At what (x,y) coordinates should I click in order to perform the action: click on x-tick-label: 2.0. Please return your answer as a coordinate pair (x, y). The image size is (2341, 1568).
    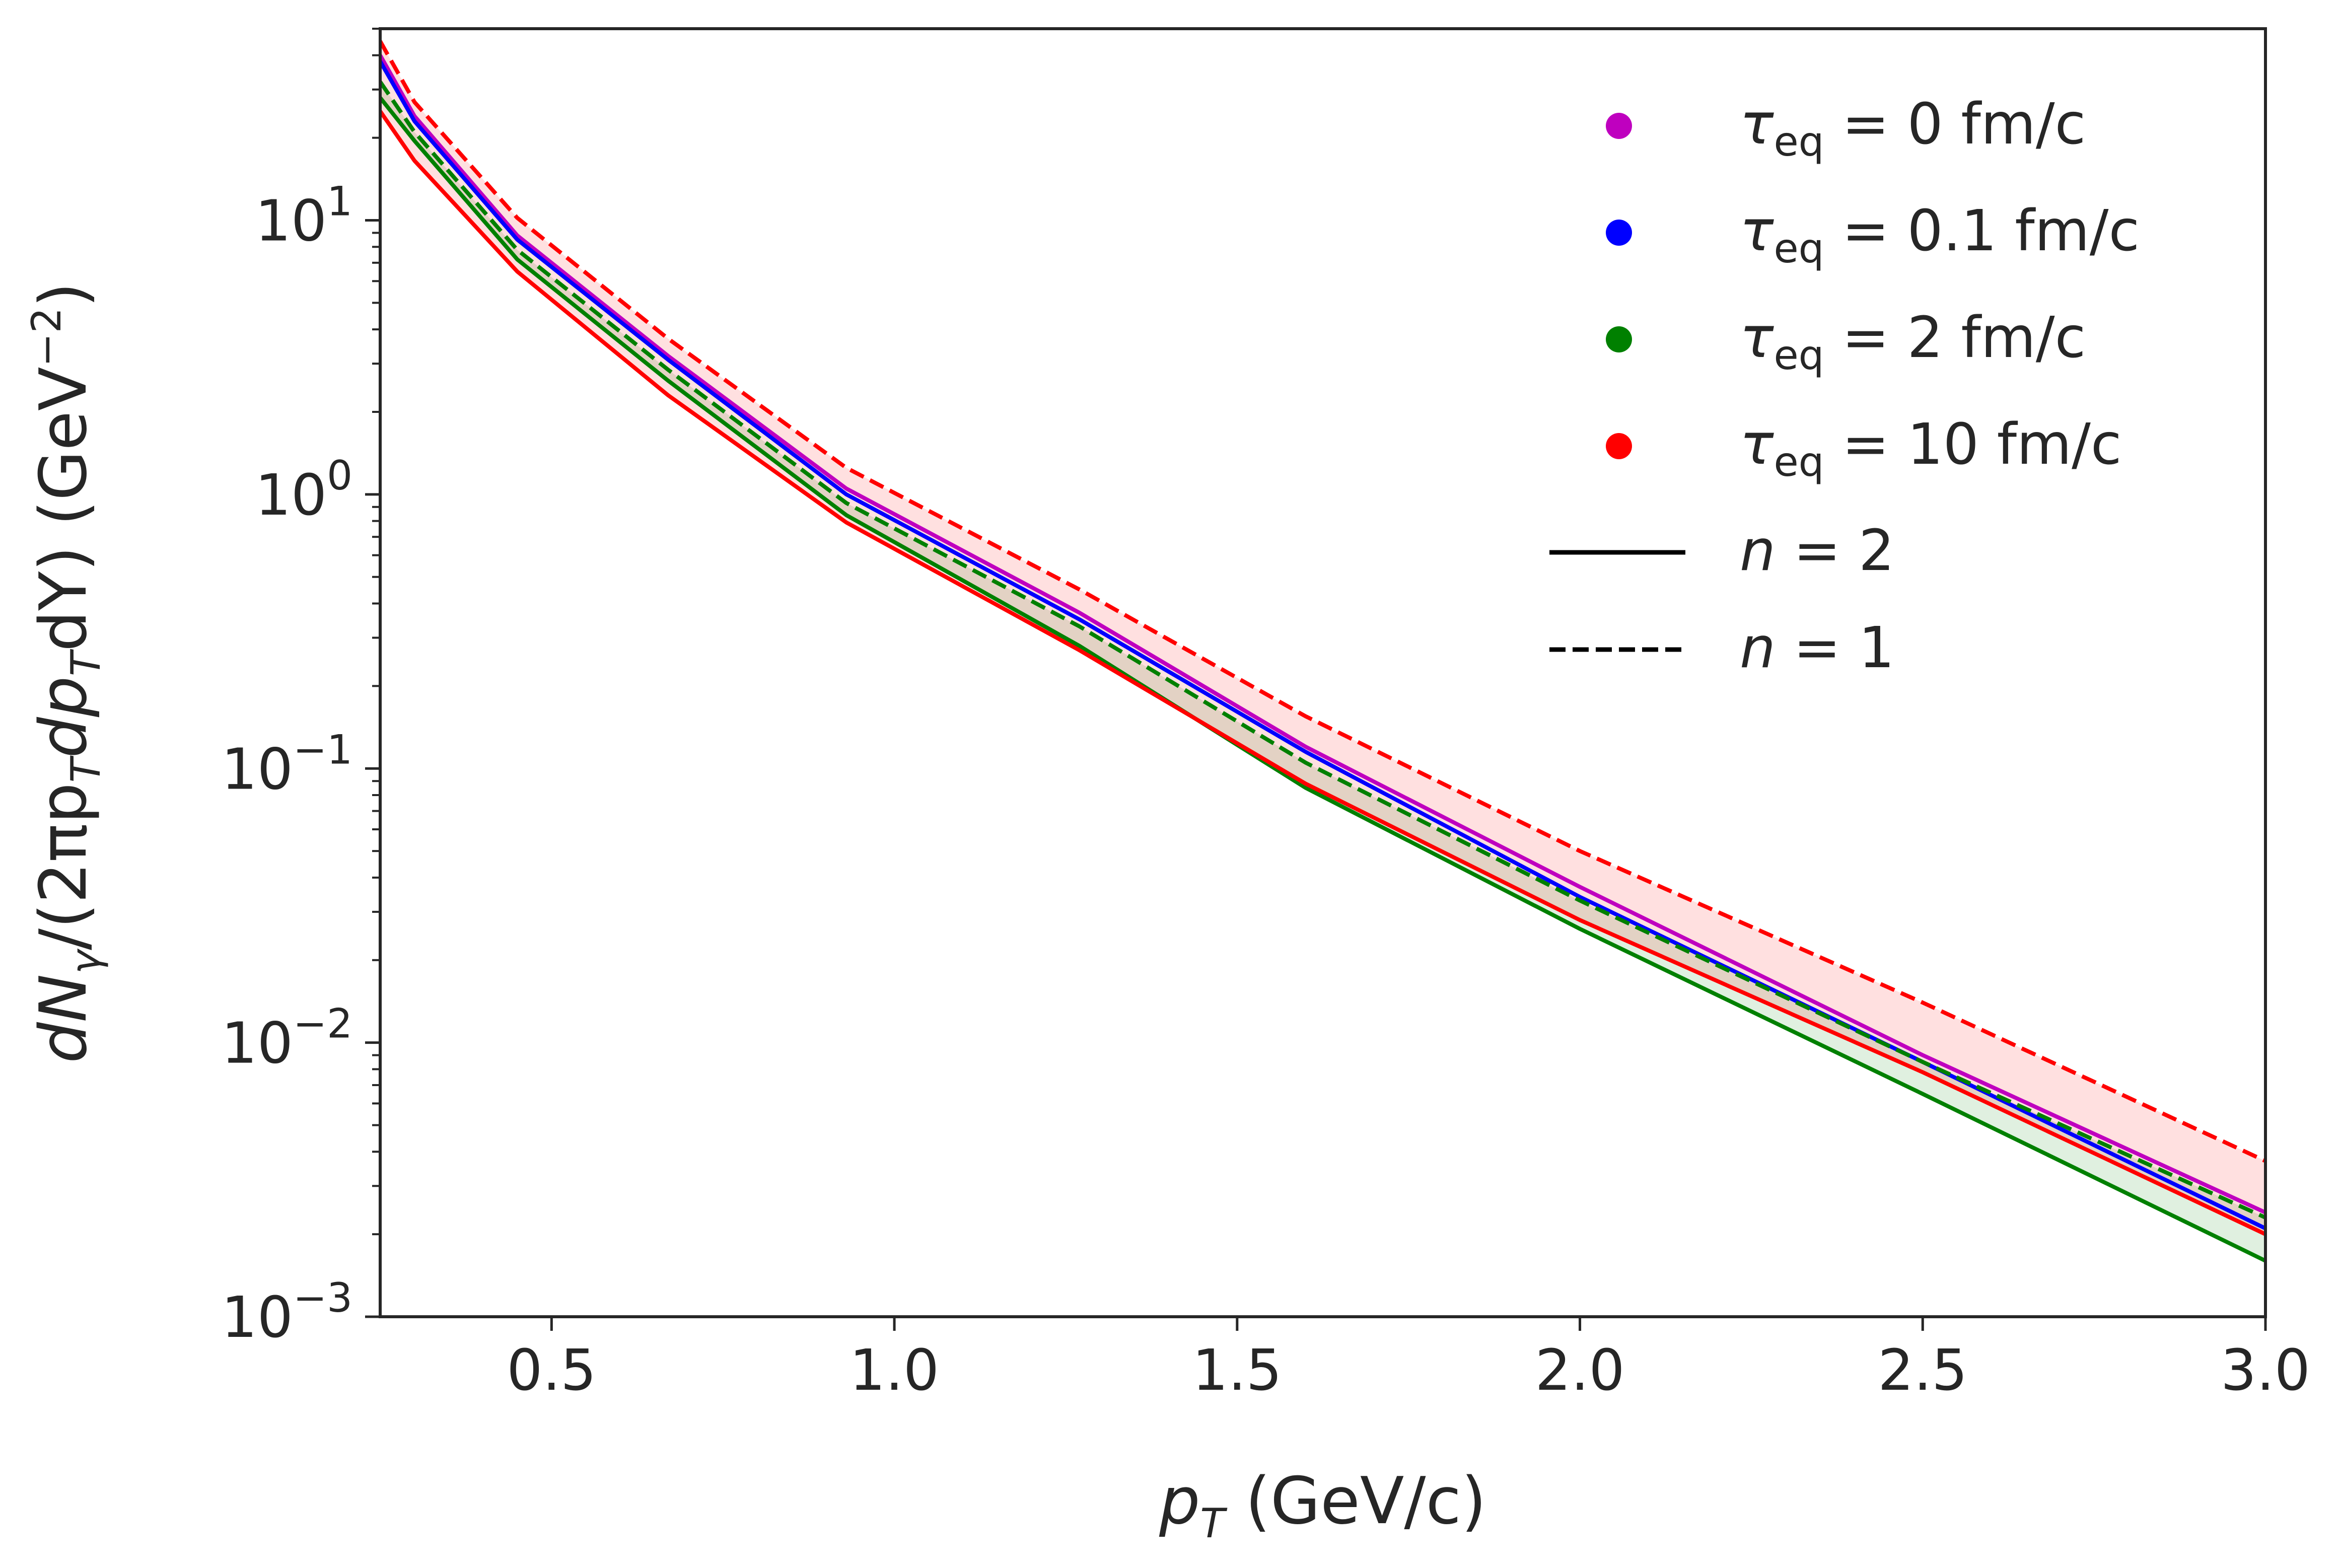
    Looking at the image, I should click on (1579, 1370).